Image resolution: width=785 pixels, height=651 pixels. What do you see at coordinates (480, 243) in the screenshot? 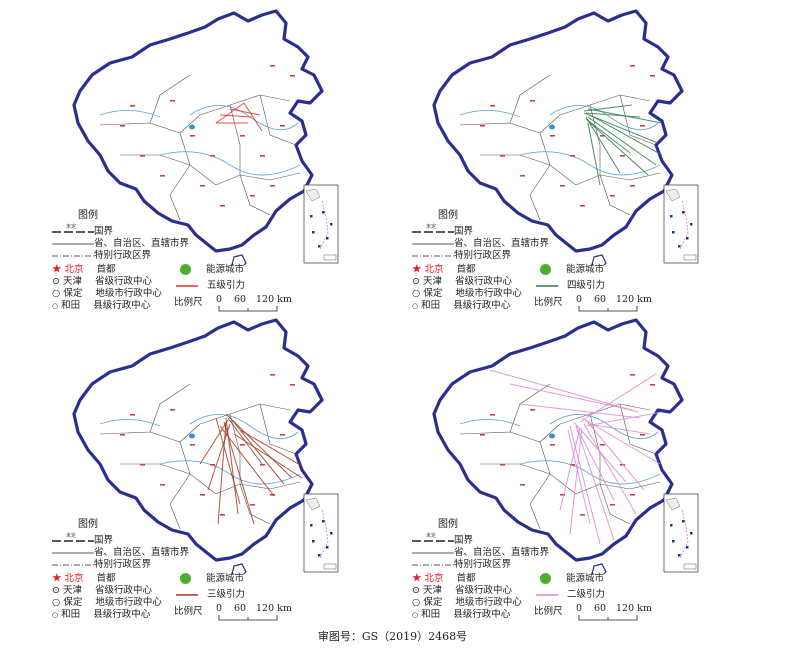
I see `legend-provincial-border: 省、自治区、直辖市界` at bounding box center [480, 243].